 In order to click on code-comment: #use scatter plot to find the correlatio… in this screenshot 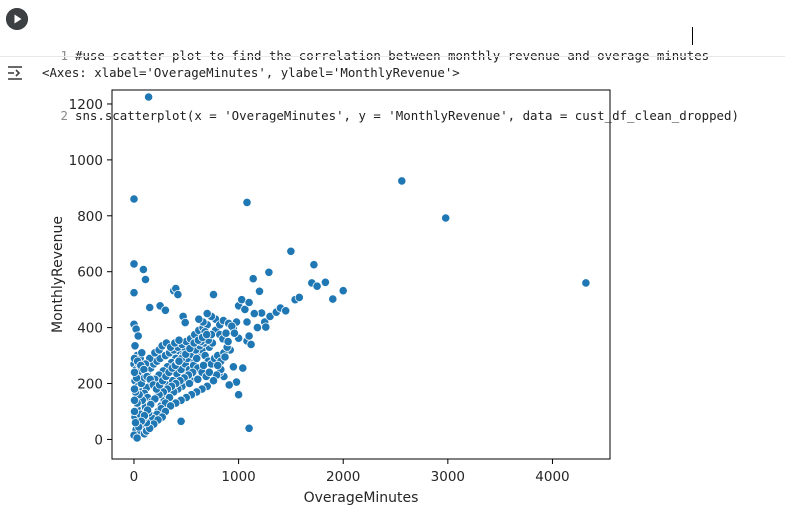, I will do `click(392, 55)`.